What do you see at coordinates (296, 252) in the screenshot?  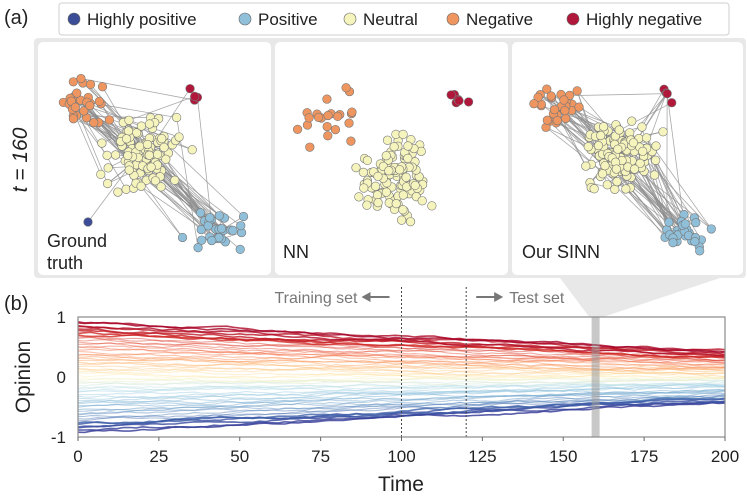 I see `network-caption: NN` at bounding box center [296, 252].